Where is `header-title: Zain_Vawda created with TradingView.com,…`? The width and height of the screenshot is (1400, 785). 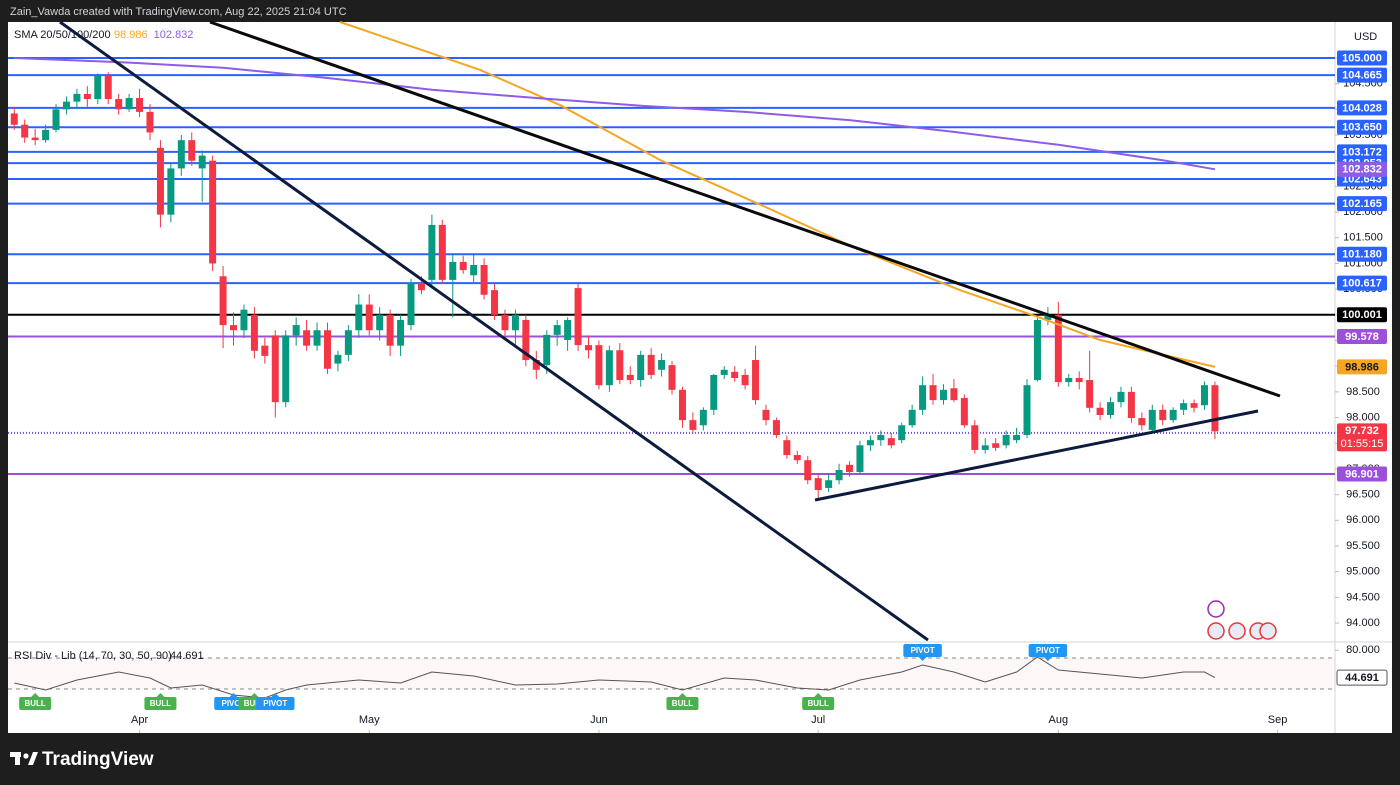 header-title: Zain_Vawda created with TradingView.com,… is located at coordinates (178, 12).